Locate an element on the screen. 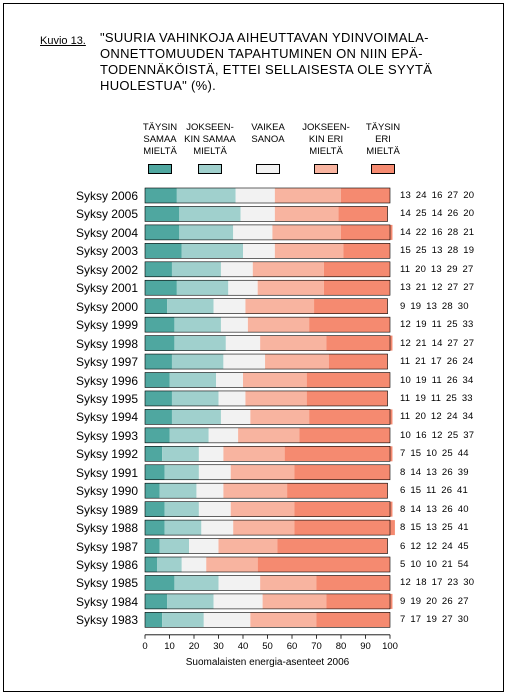  row-values: 9 19 13 28 30 is located at coordinates (434, 306).